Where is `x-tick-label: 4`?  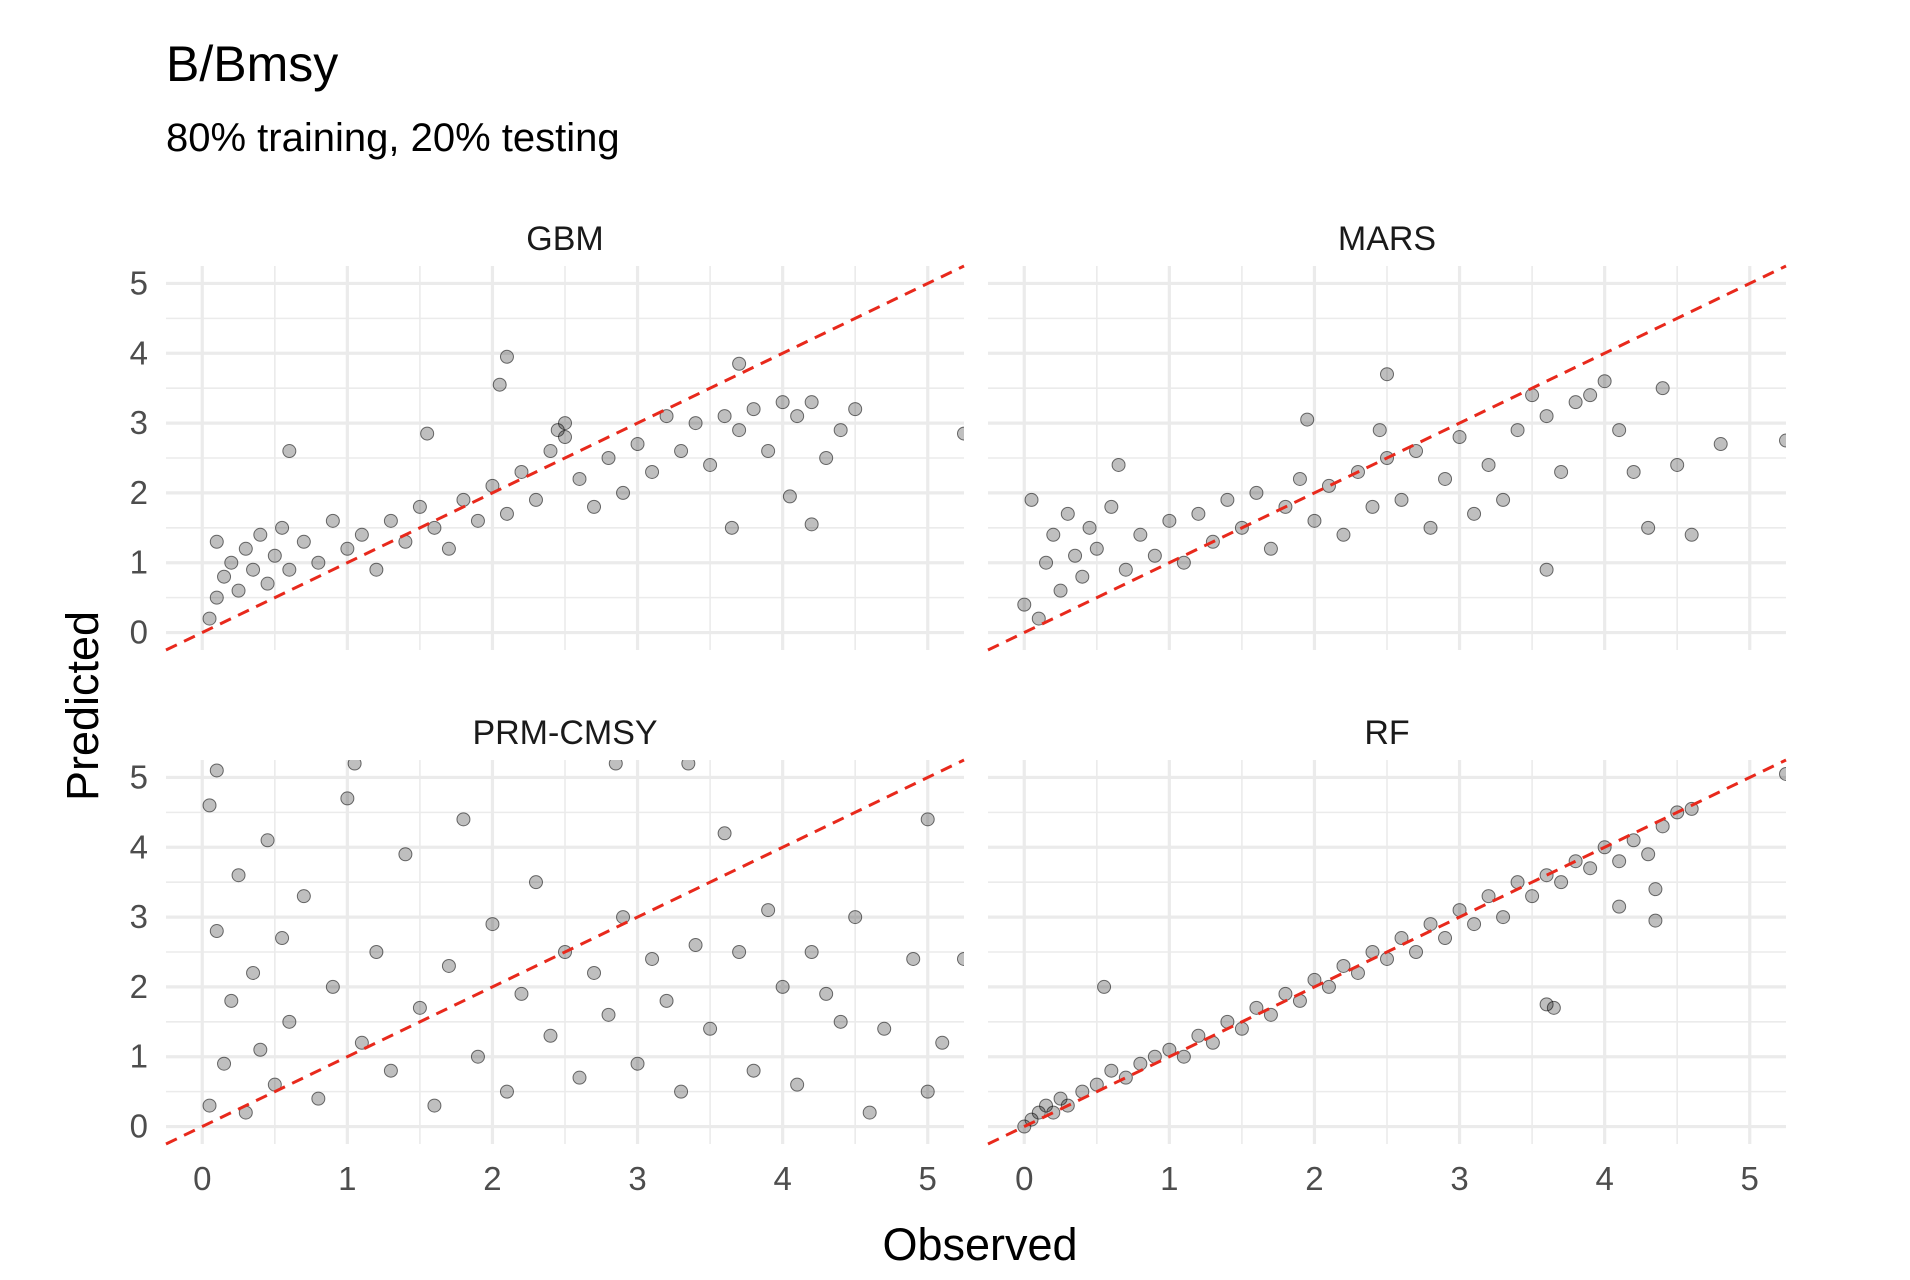
x-tick-label: 4 is located at coordinates (1604, 1178).